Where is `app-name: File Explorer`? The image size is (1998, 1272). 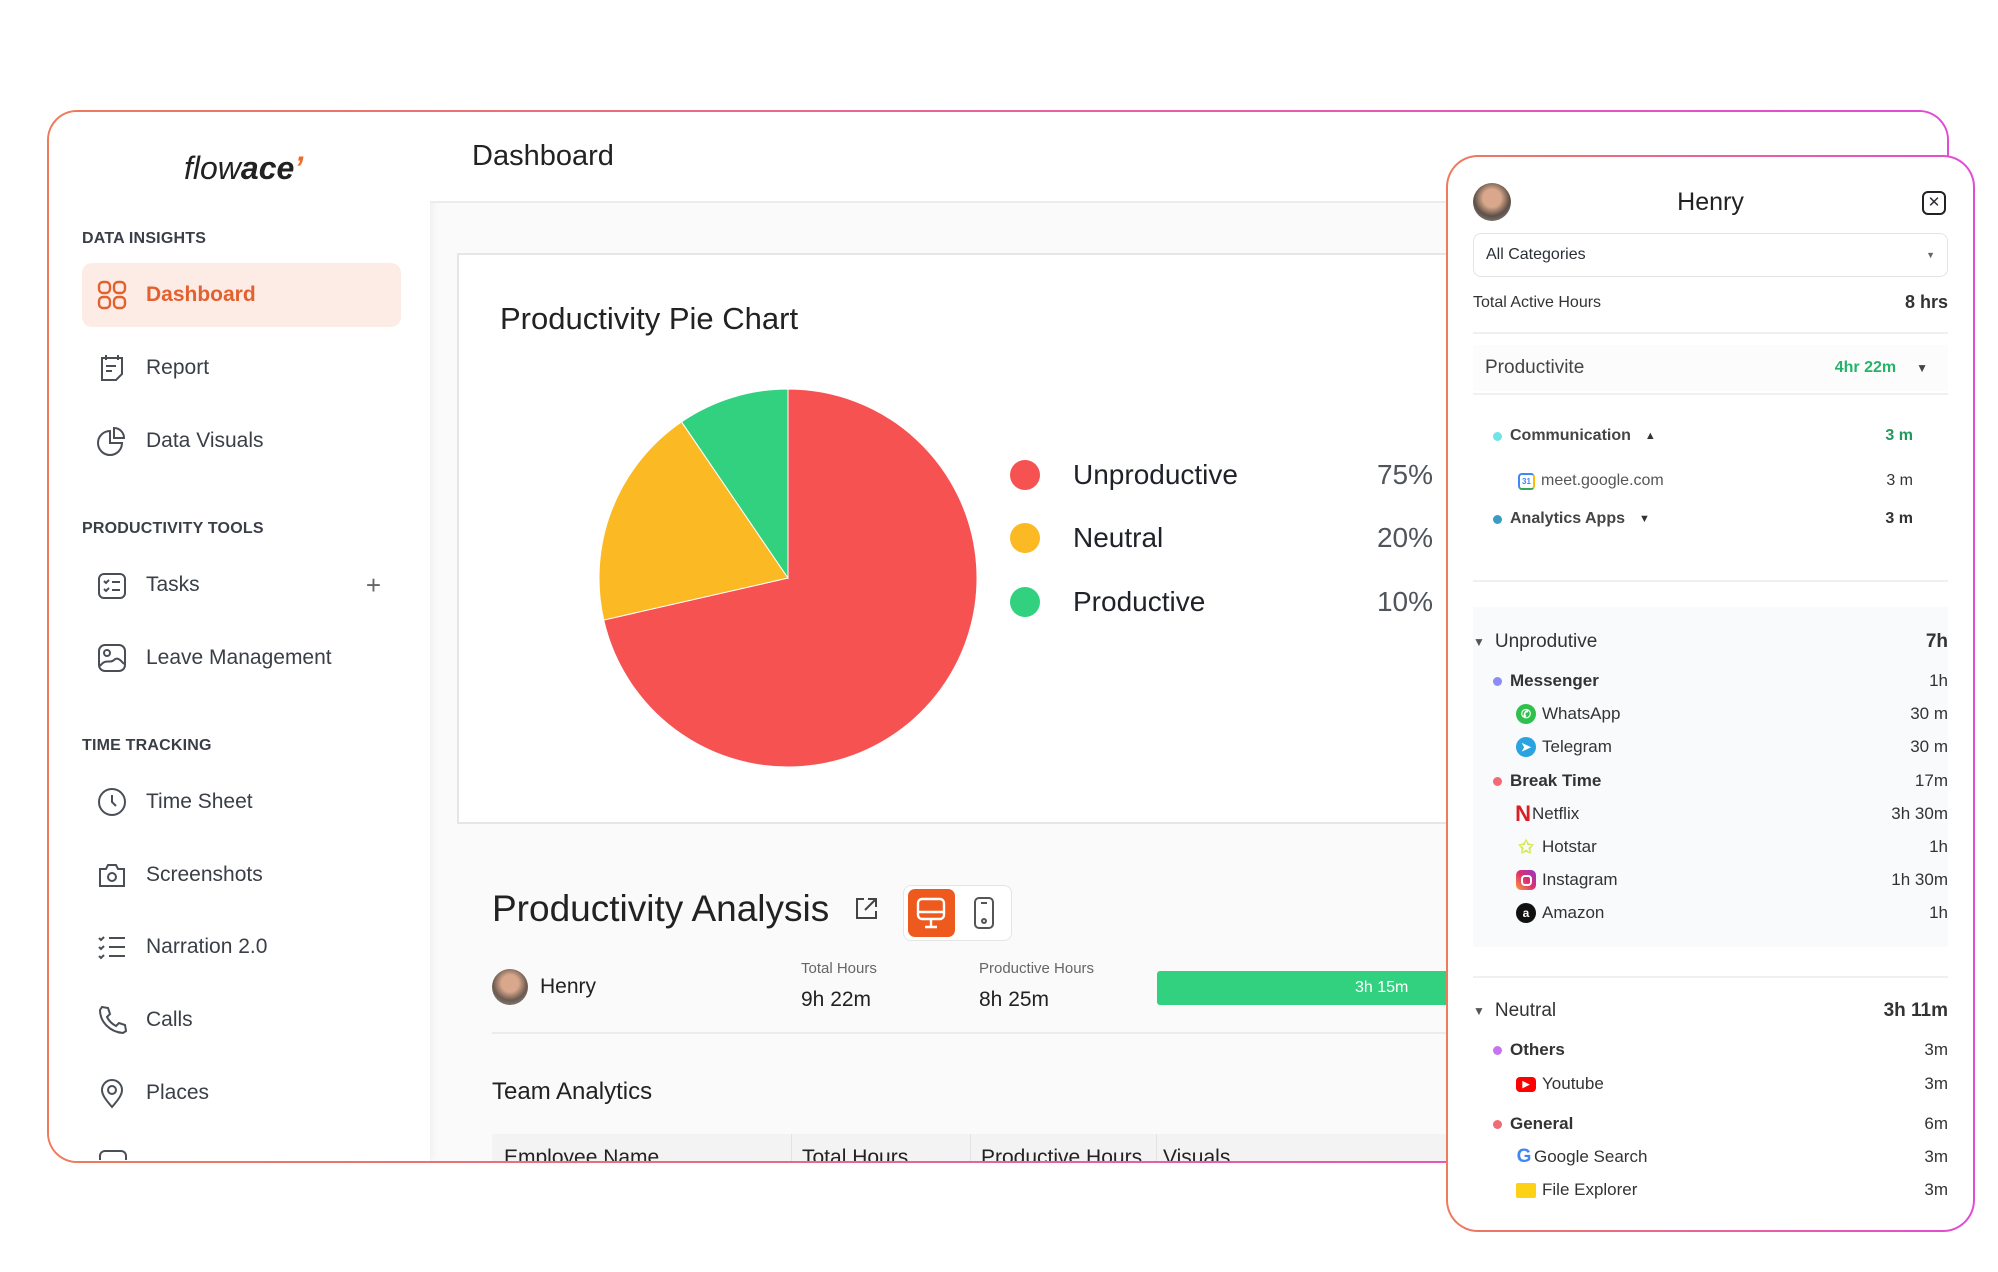
app-name: File Explorer is located at coordinates (1590, 1189).